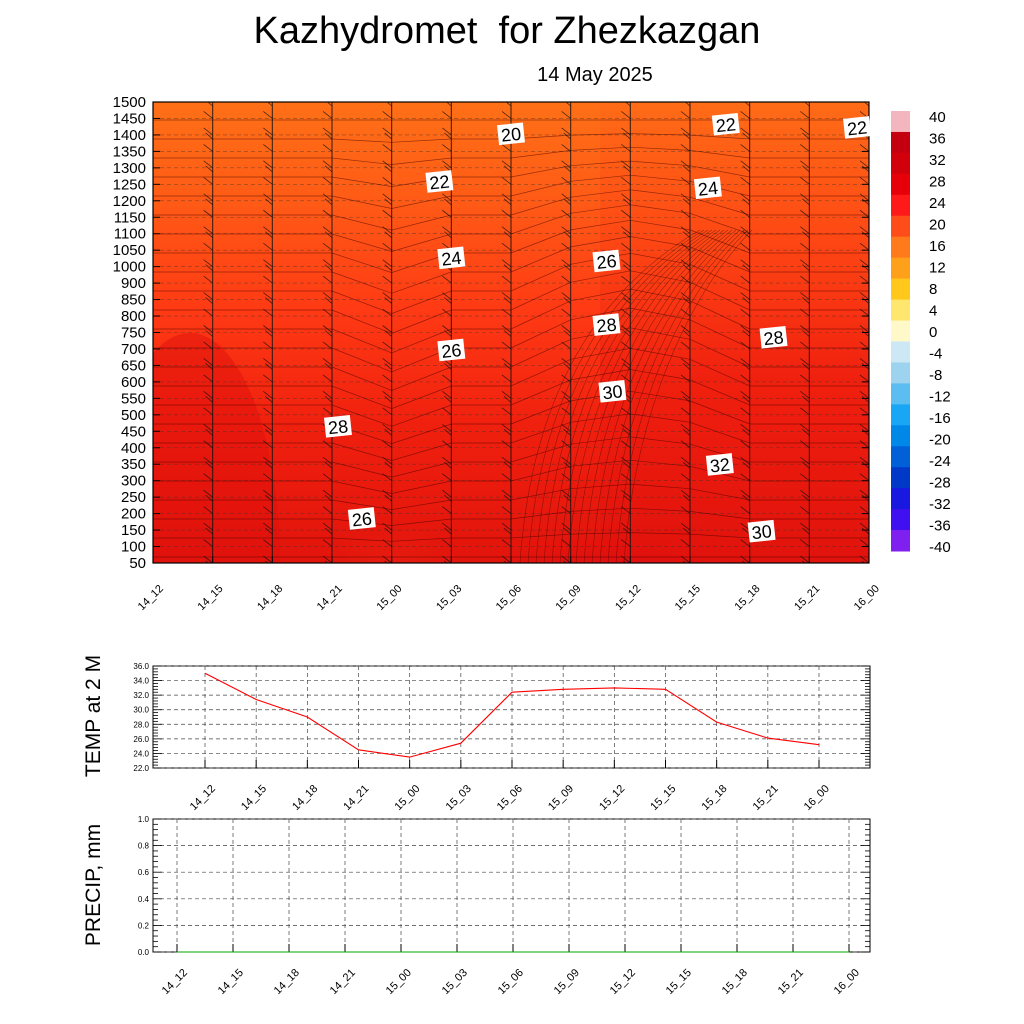  I want to click on heatmap-x-tick-label: 15_21, so click(807, 598).